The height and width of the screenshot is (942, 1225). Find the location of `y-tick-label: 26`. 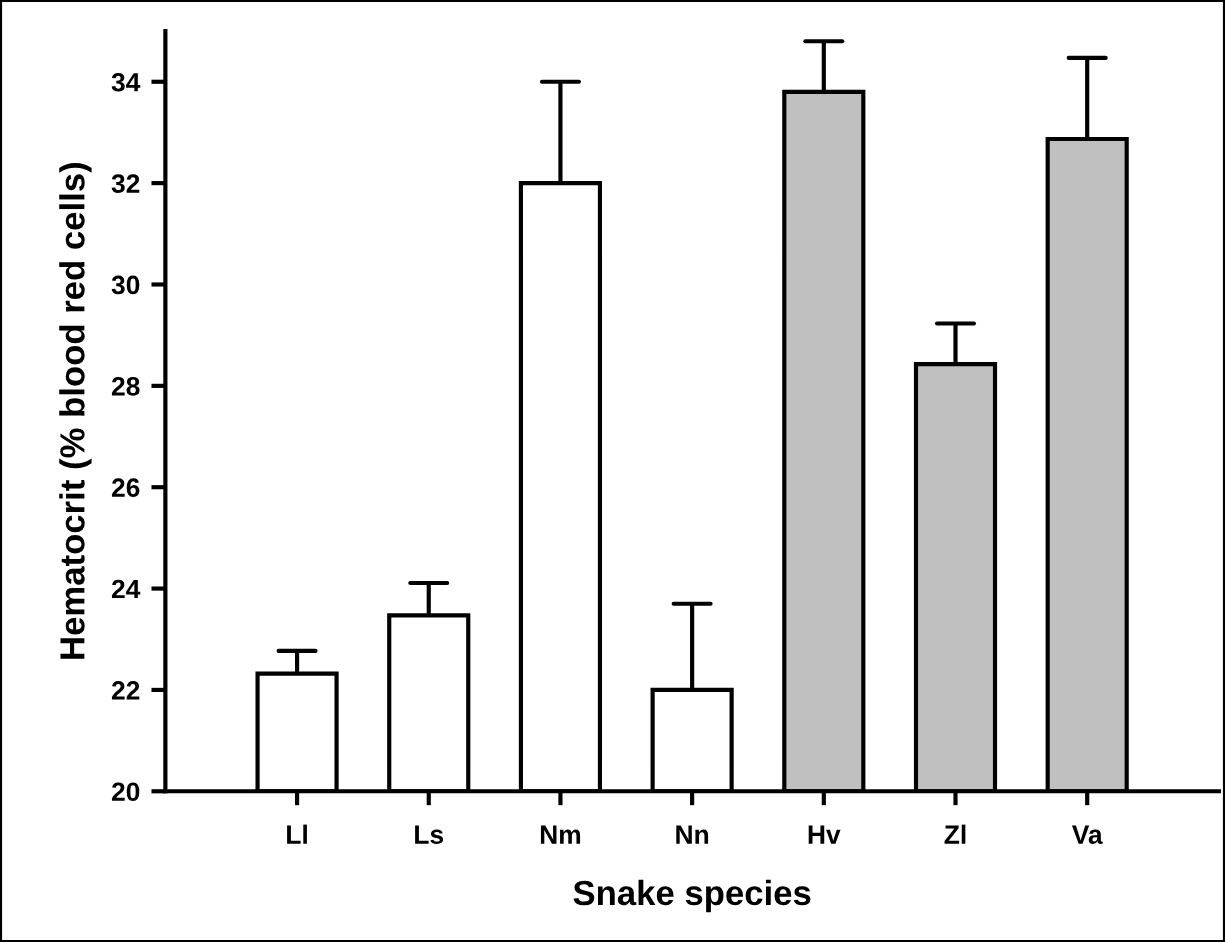

y-tick-label: 26 is located at coordinates (125, 488).